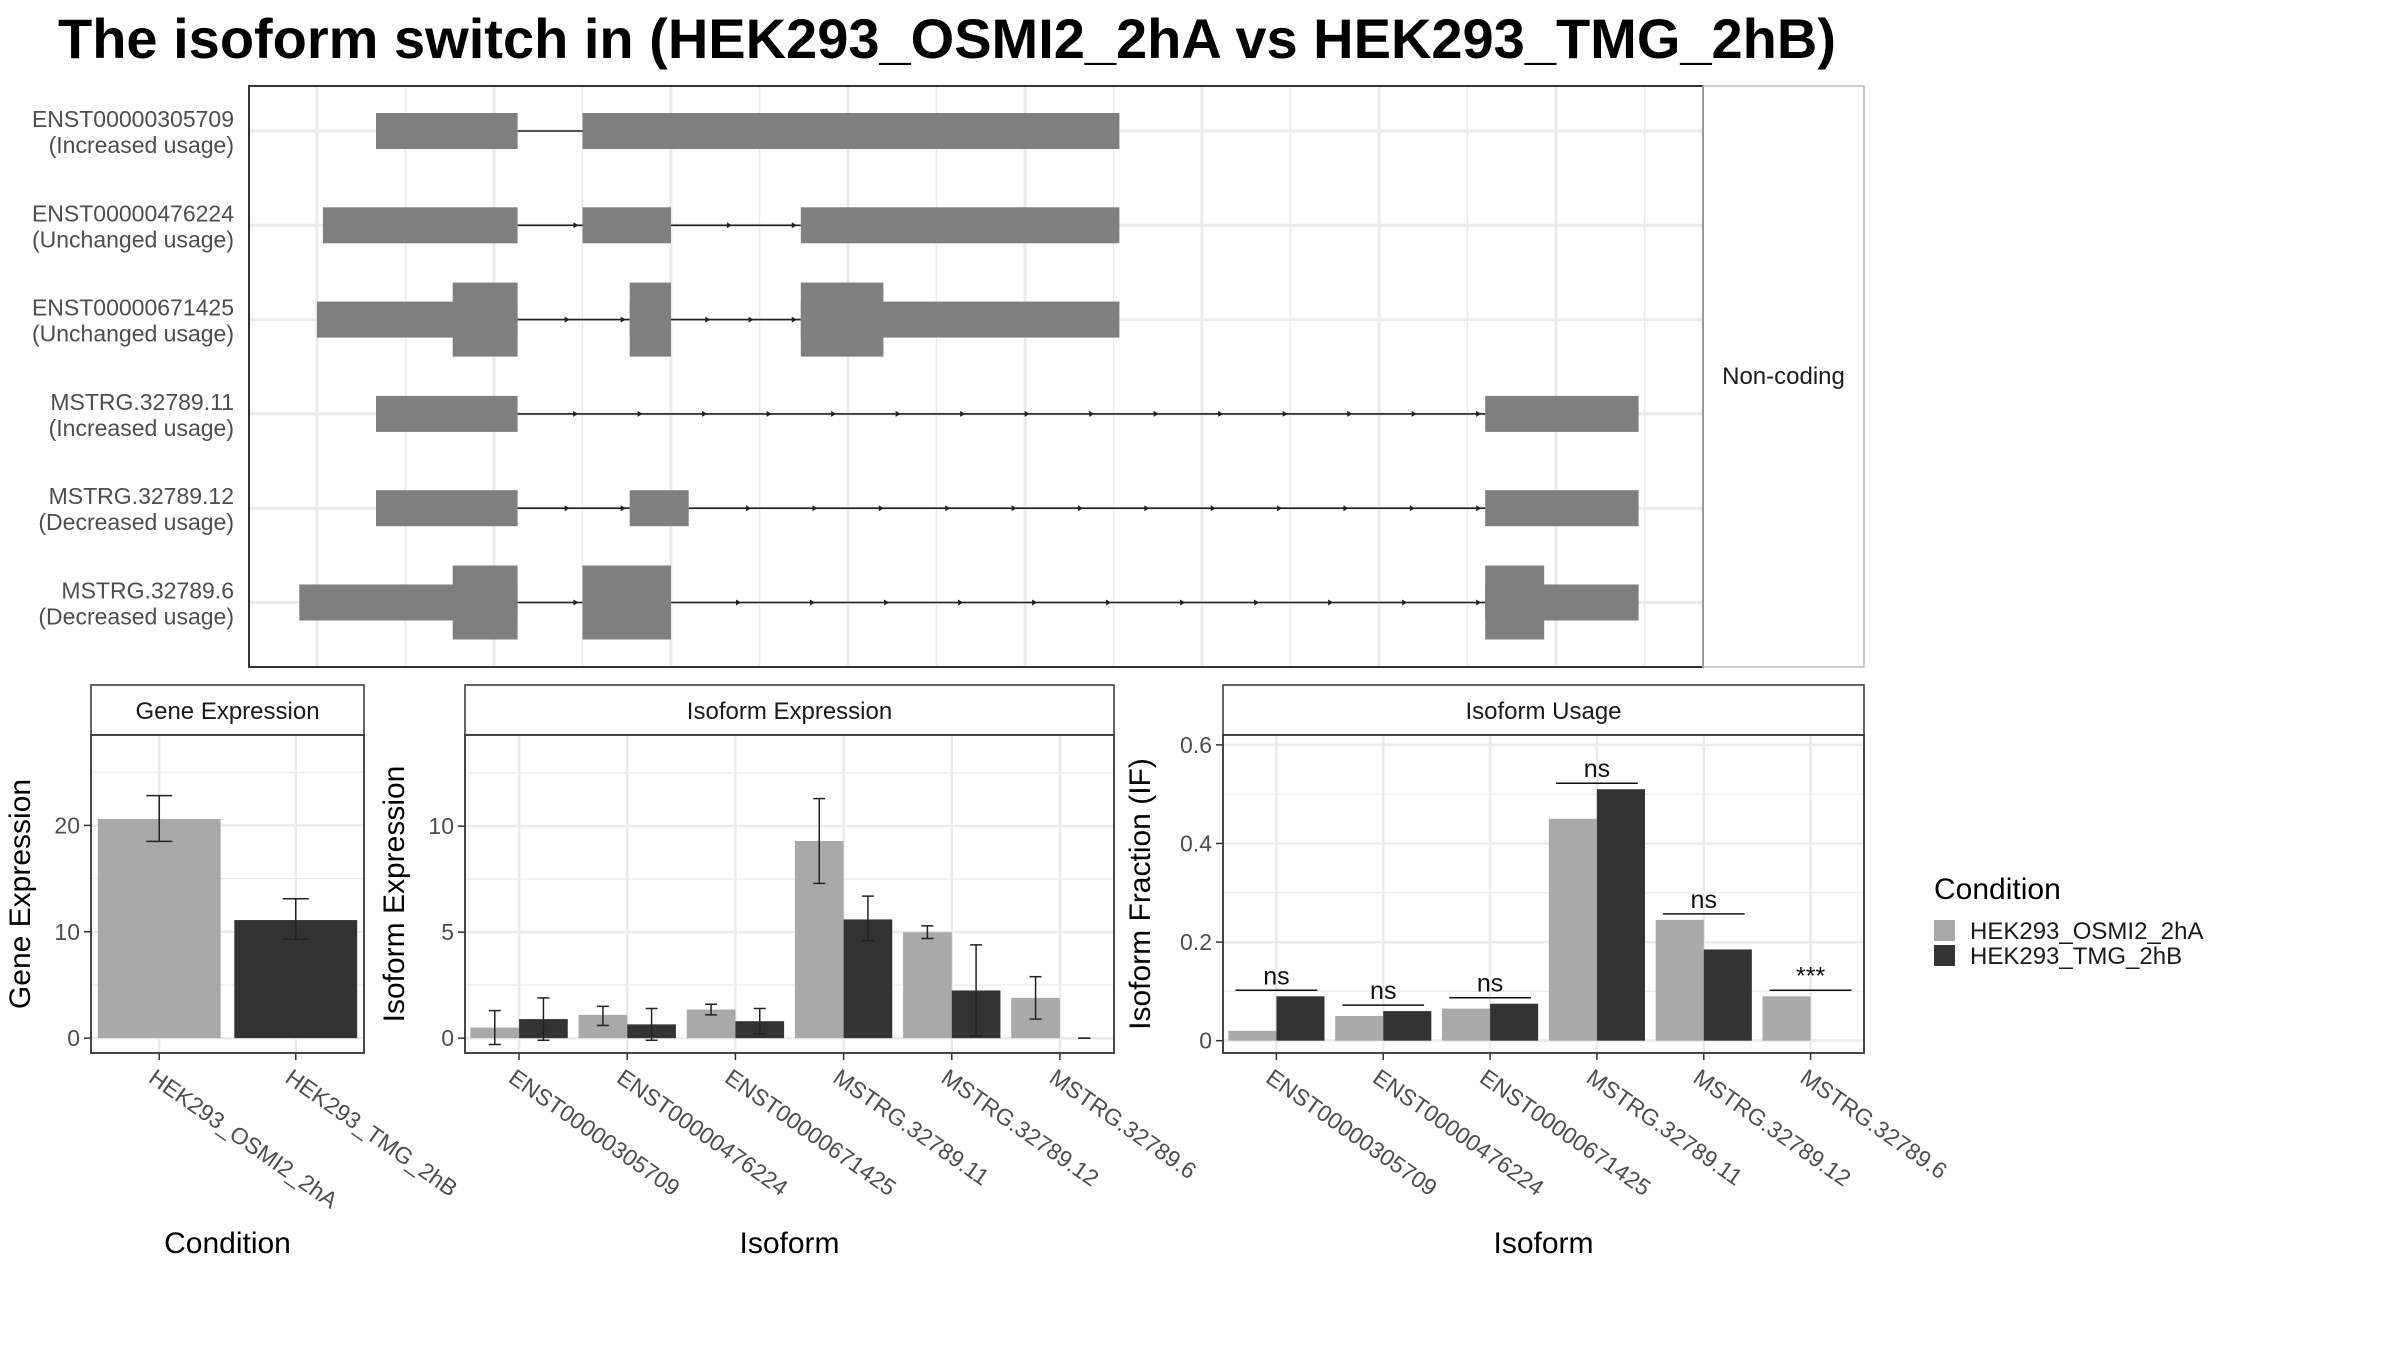  I want to click on facet-label-non-coding: Non-coding, so click(1783, 376).